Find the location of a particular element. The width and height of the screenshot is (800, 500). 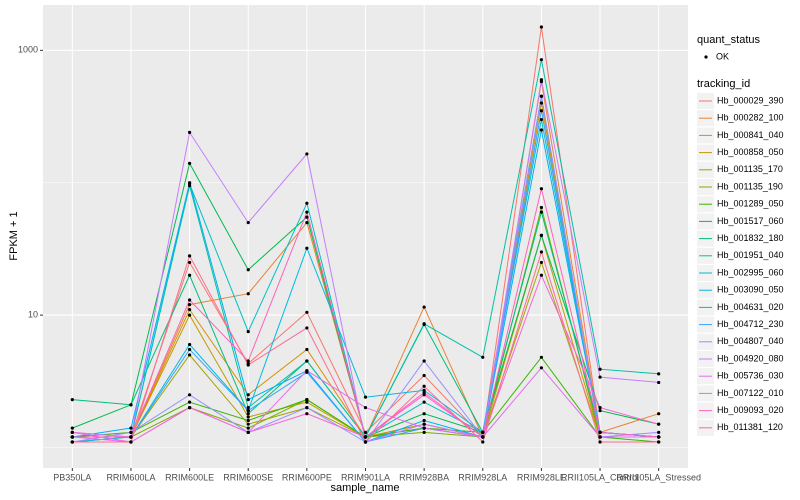

legend-label: Hb_004807_040 is located at coordinates (750, 341).